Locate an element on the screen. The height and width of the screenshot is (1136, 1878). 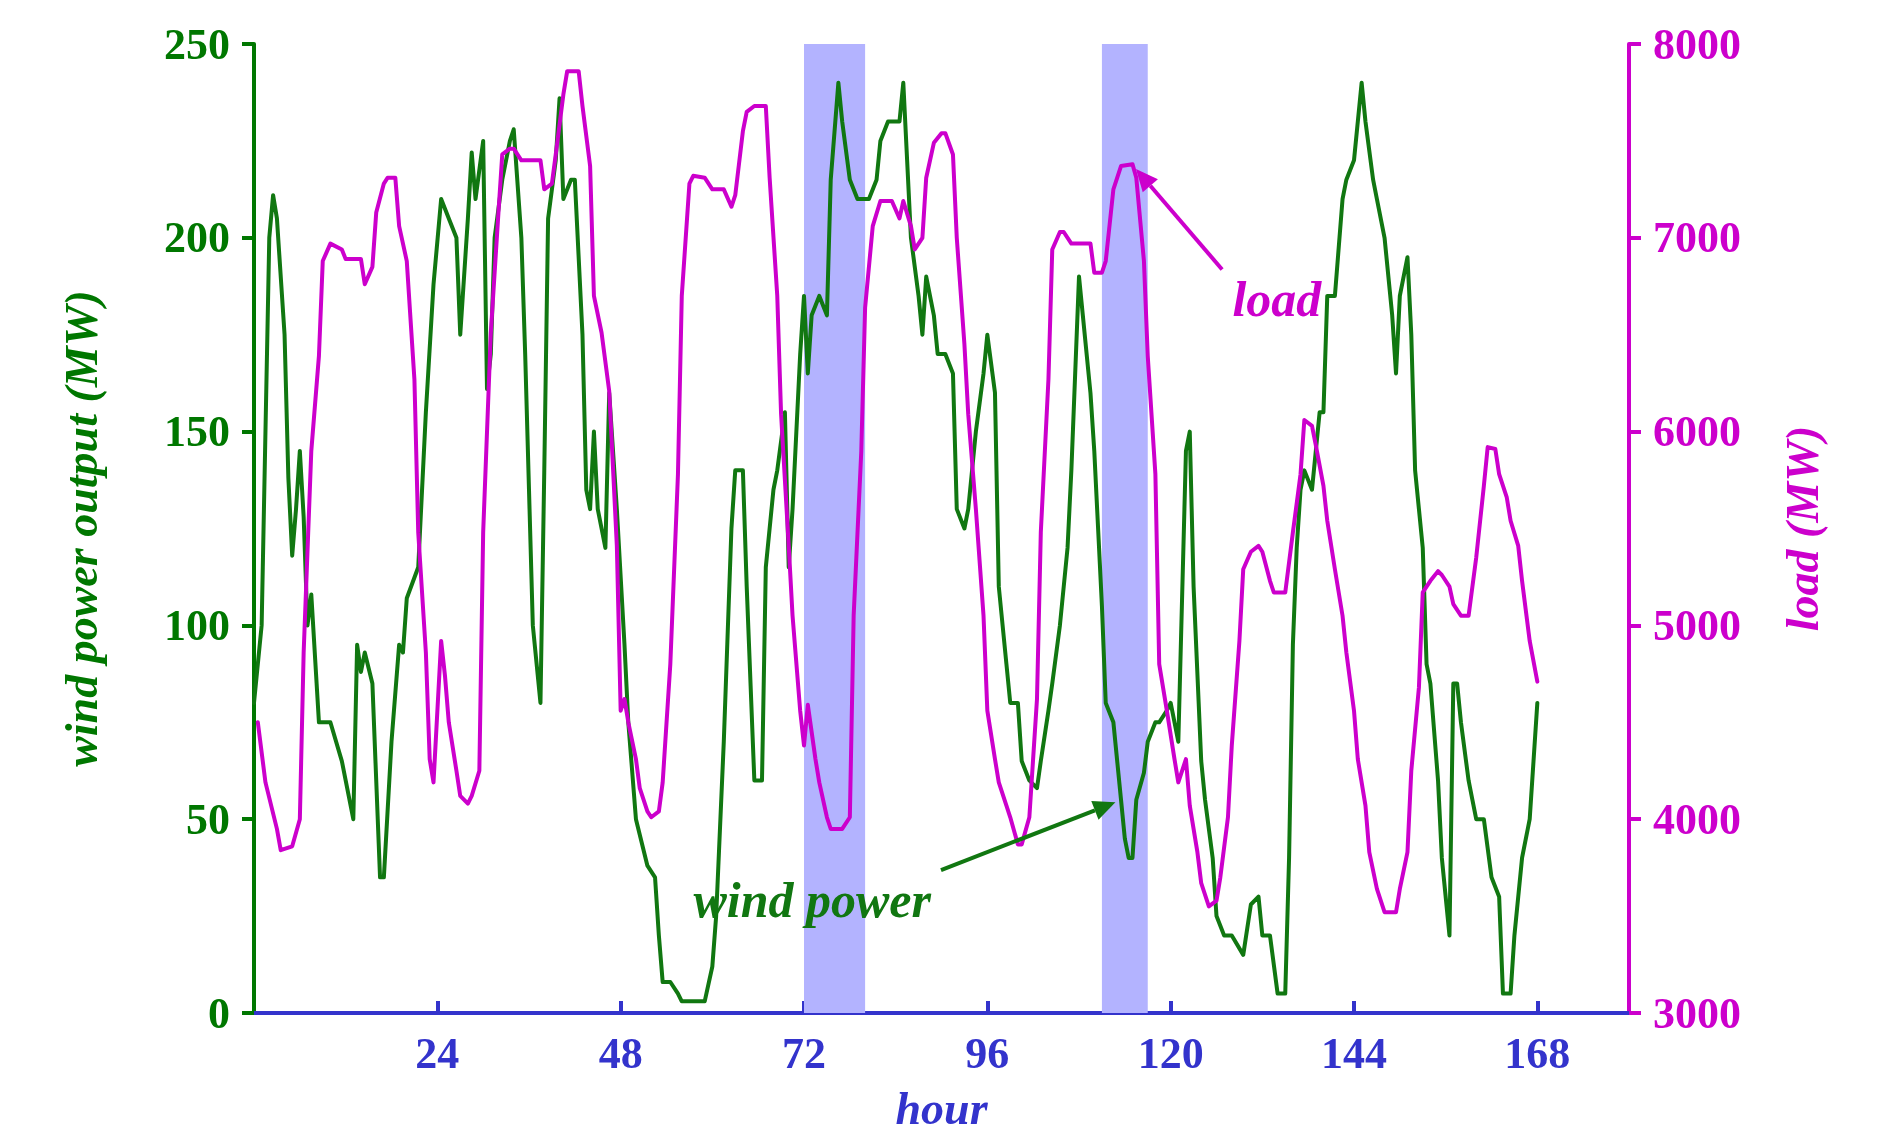
x-tick-label: 96 is located at coordinates (987, 1053).